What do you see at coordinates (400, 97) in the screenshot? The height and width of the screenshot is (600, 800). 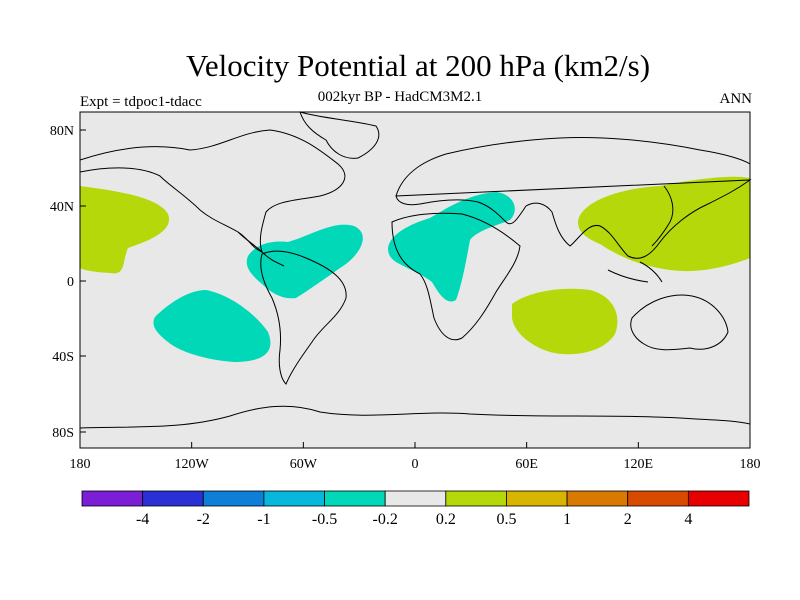 I see `plot-subtitle: 002kyr BP - HadCM3M2.1` at bounding box center [400, 97].